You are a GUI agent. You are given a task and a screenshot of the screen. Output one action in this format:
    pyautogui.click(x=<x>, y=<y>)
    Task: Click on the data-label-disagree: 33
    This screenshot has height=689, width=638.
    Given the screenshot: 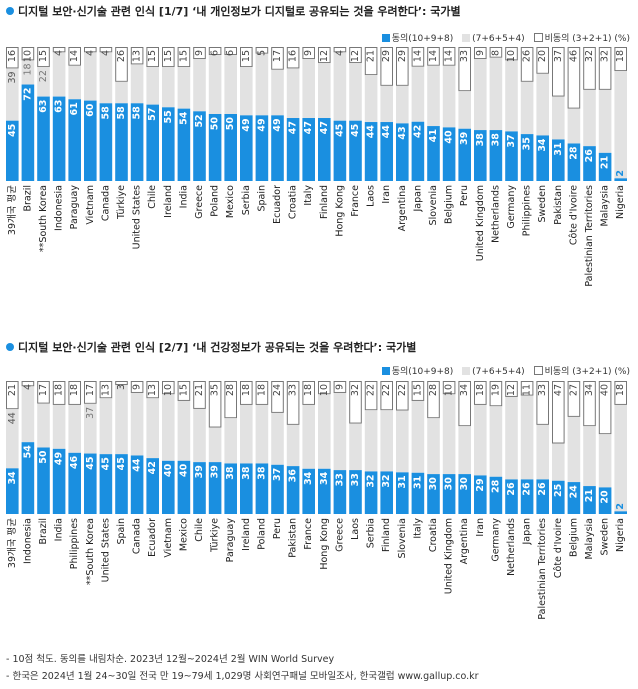 What is the action you would take?
    pyautogui.click(x=464, y=56)
    